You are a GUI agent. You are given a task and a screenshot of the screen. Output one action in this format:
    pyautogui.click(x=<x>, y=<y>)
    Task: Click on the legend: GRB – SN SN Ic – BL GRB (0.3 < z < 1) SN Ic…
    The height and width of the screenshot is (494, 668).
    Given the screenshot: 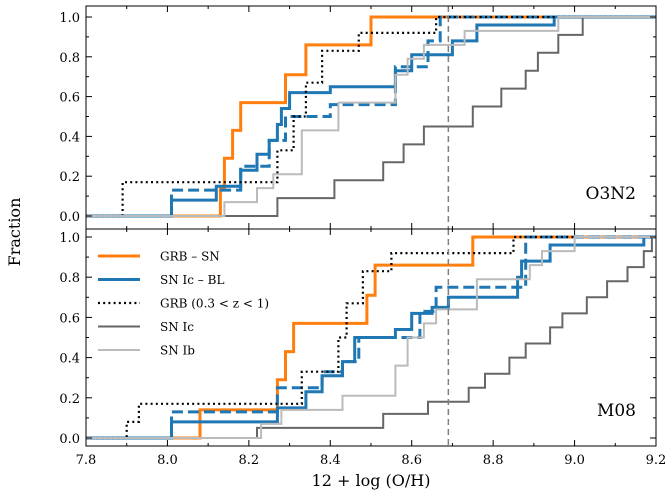 What is the action you would take?
    pyautogui.click(x=183, y=304)
    